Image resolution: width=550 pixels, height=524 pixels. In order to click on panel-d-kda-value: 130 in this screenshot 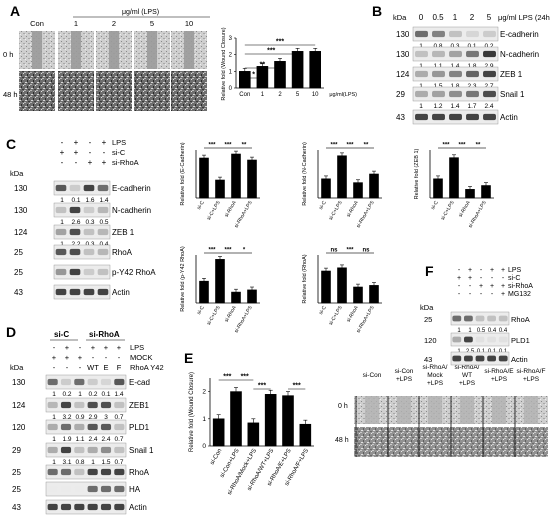, I will do `click(19, 382)`.